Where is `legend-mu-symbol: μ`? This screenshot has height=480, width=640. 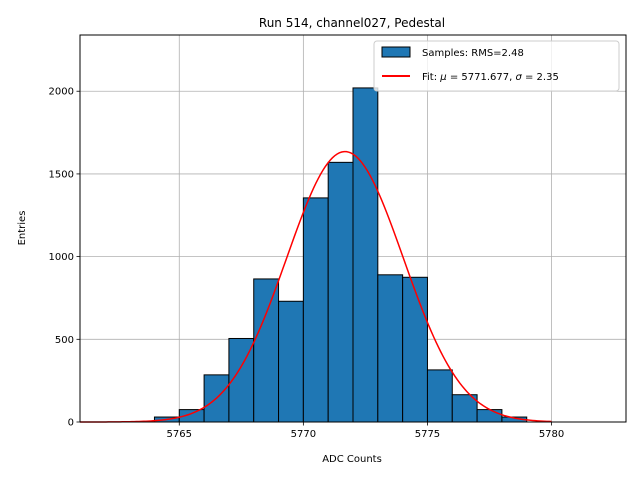 legend-mu-symbol: μ is located at coordinates (442, 77).